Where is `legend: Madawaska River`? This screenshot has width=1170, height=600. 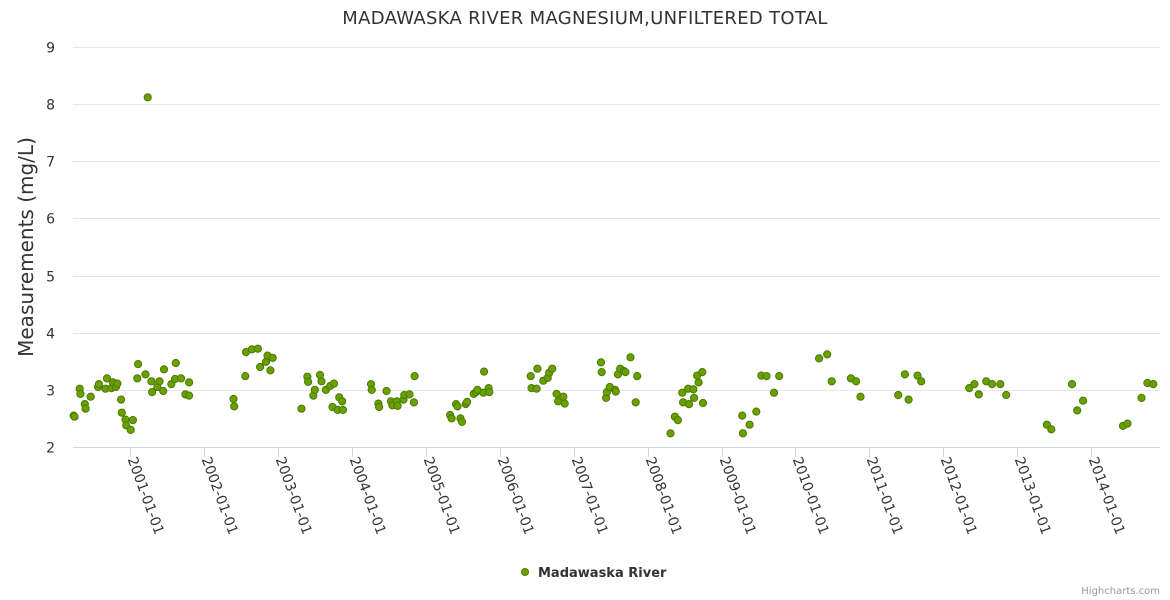 legend: Madawaska River is located at coordinates (594, 573).